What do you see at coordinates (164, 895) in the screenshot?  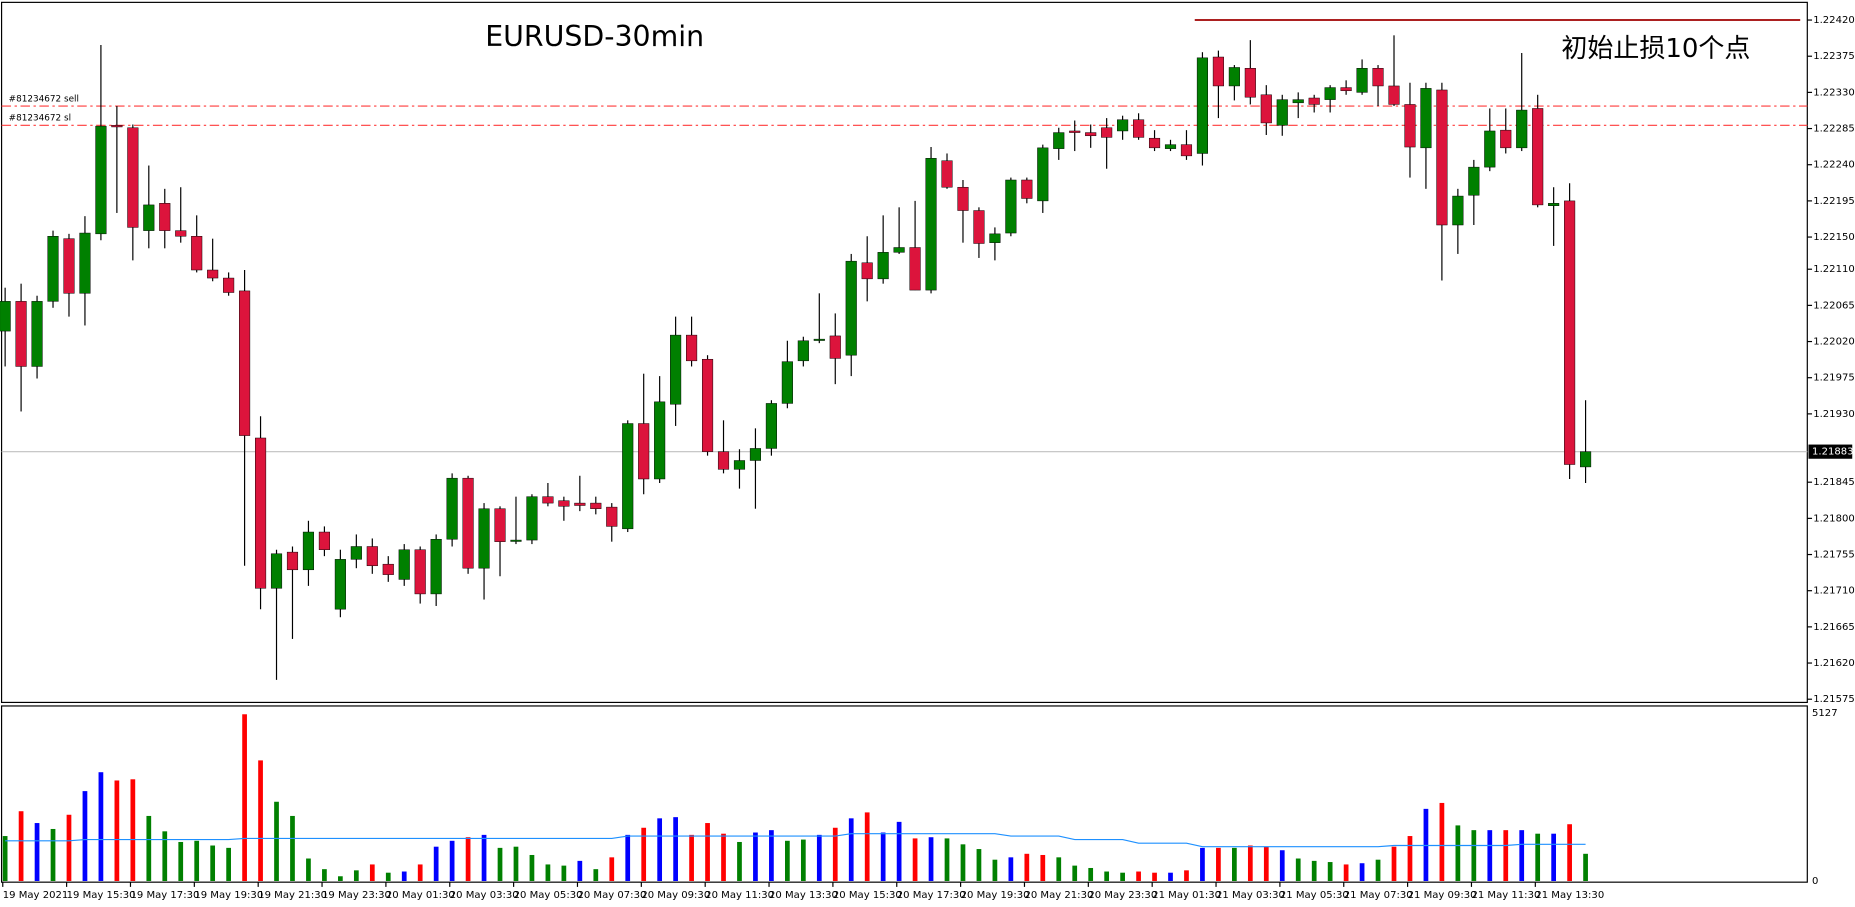 I see `x-tick-label: 19 May 17:30` at bounding box center [164, 895].